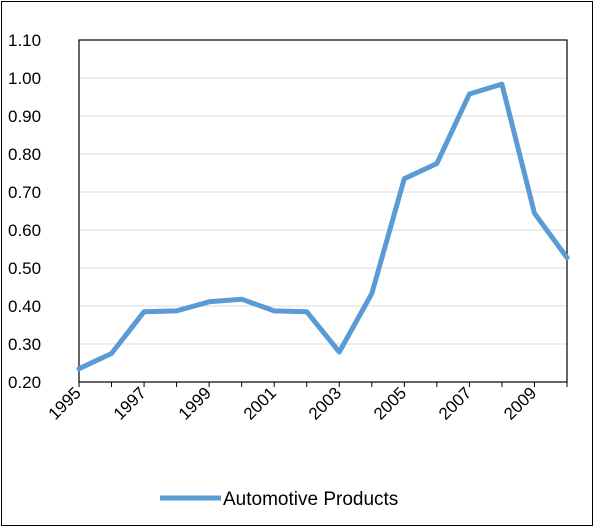 Image resolution: width=596 pixels, height=529 pixels. Describe the element at coordinates (24, 306) in the screenshot. I see `y-tick-label: 0.40` at that location.